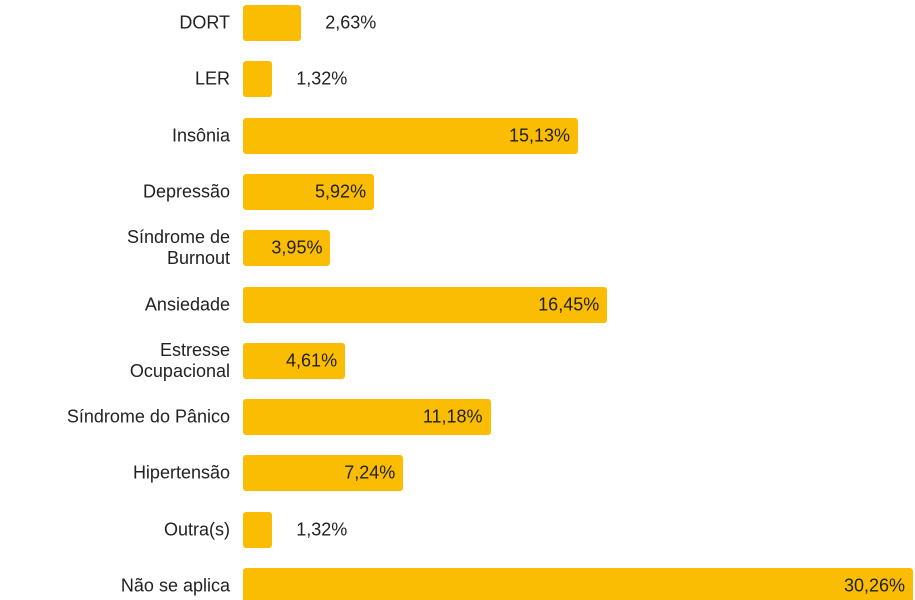 The height and width of the screenshot is (600, 915). Describe the element at coordinates (181, 472) in the screenshot. I see `category-label: Hipertensão` at that location.